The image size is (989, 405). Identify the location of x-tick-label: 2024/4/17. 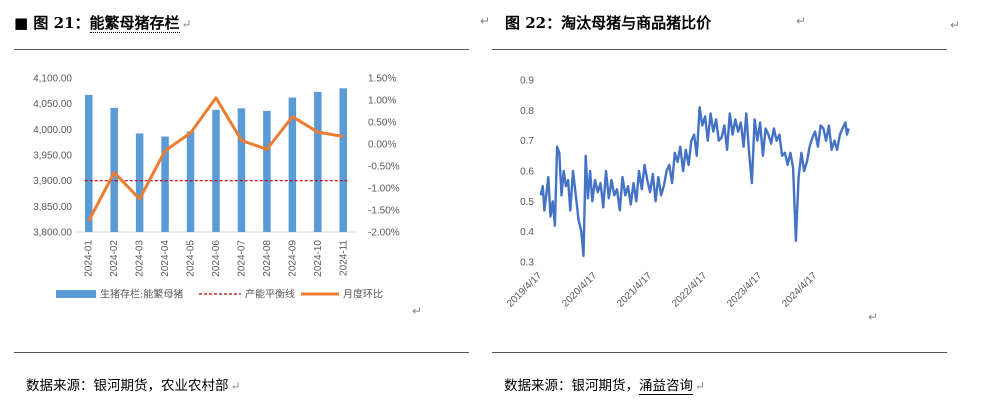
(800, 290).